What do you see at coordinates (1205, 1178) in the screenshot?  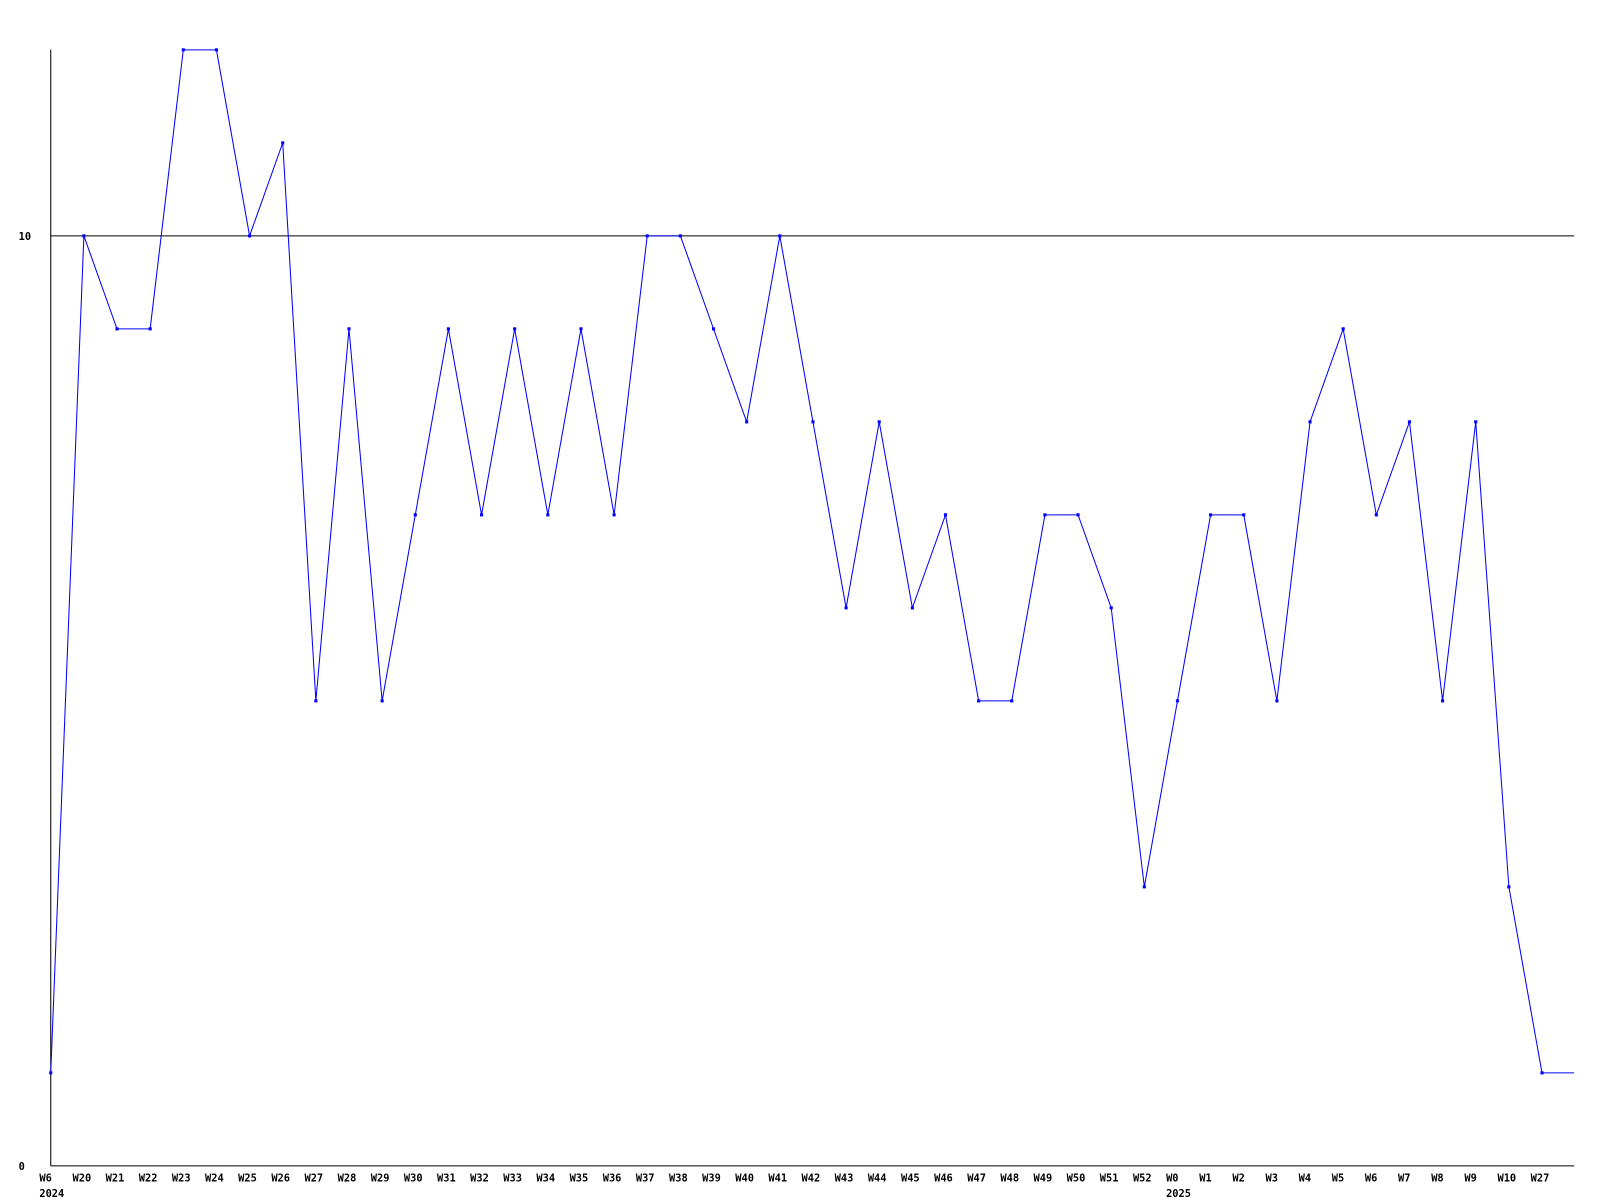 I see `x-tick-label: W1` at bounding box center [1205, 1178].